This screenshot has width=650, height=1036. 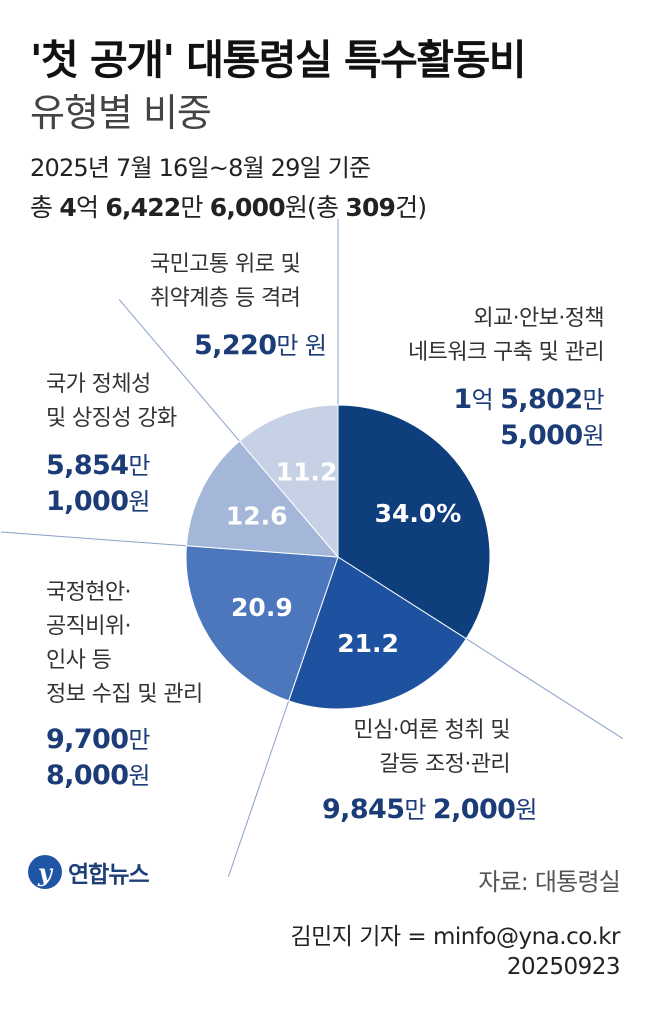 I want to click on byline: 김민지 기자 = minfo@yna.co.kr, so click(x=455, y=937).